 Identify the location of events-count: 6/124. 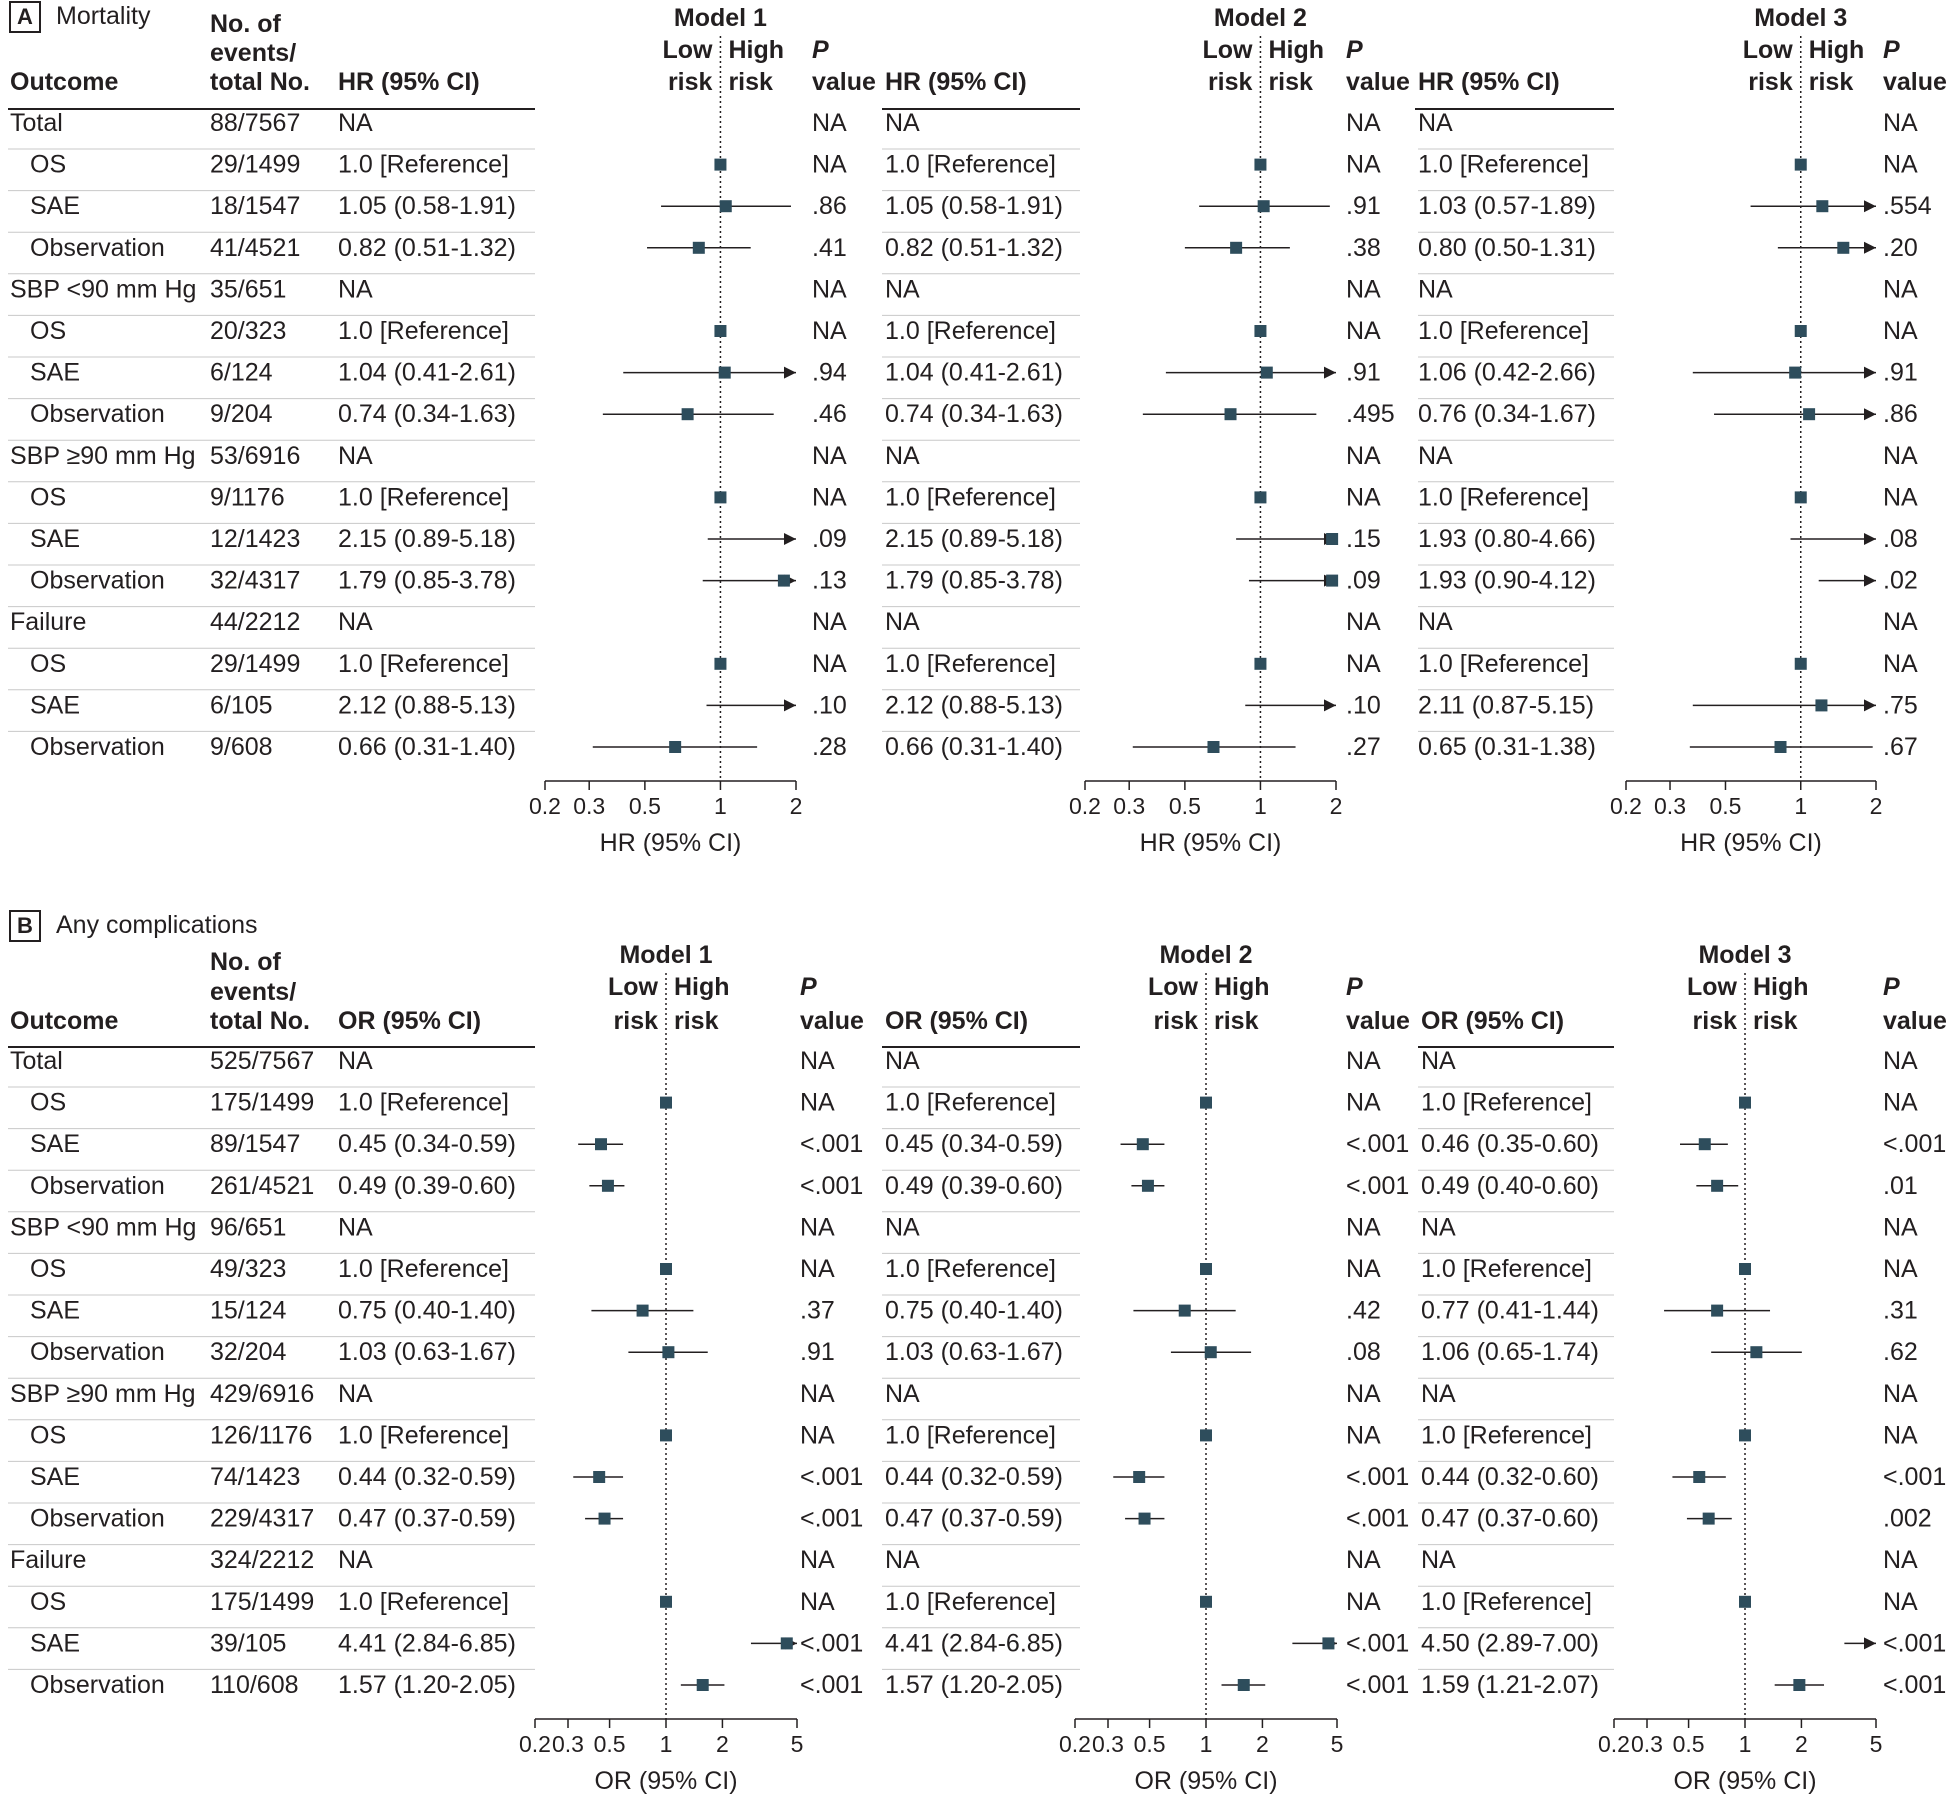
(241, 373).